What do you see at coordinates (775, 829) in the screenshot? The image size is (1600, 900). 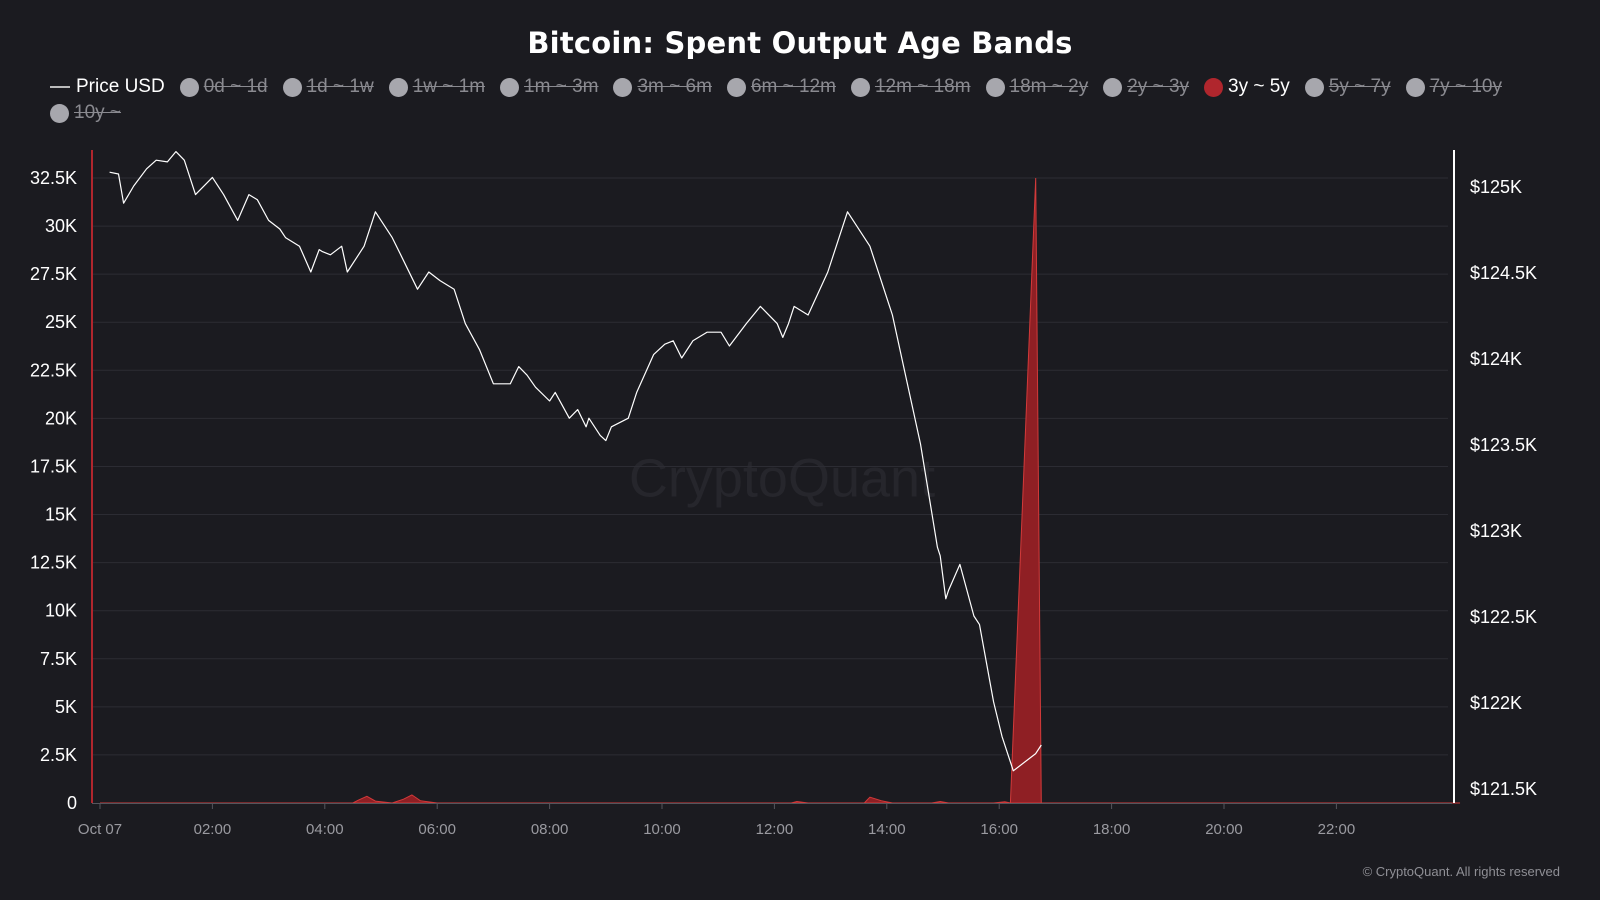 I see `x-tick-label: 12:00` at bounding box center [775, 829].